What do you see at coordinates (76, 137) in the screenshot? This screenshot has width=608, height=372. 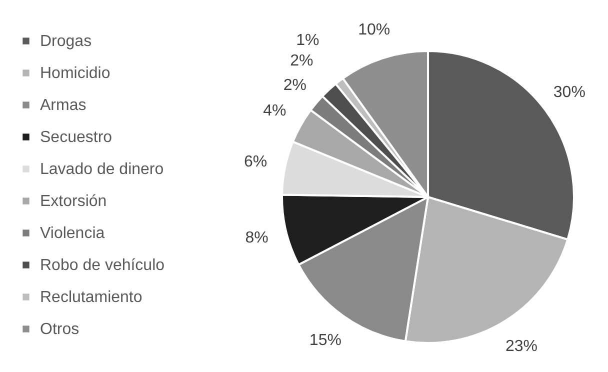 I see `legend-label: Secuestro` at bounding box center [76, 137].